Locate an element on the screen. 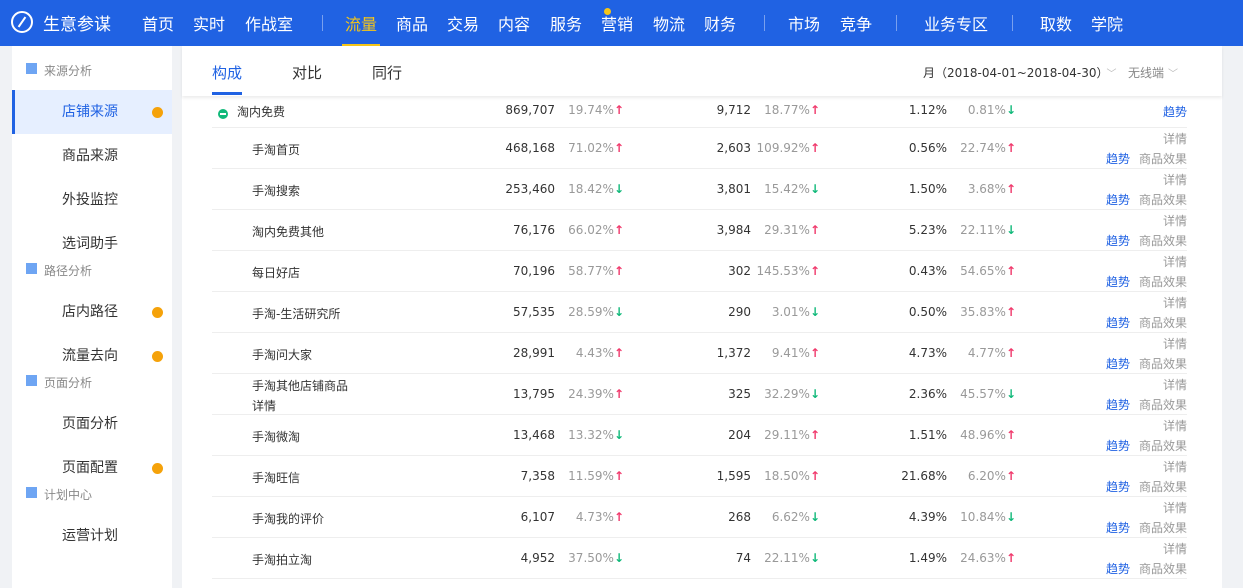 Image resolution: width=1243 pixels, height=588 pixels. metric-value: 1,372 is located at coordinates (733, 353).